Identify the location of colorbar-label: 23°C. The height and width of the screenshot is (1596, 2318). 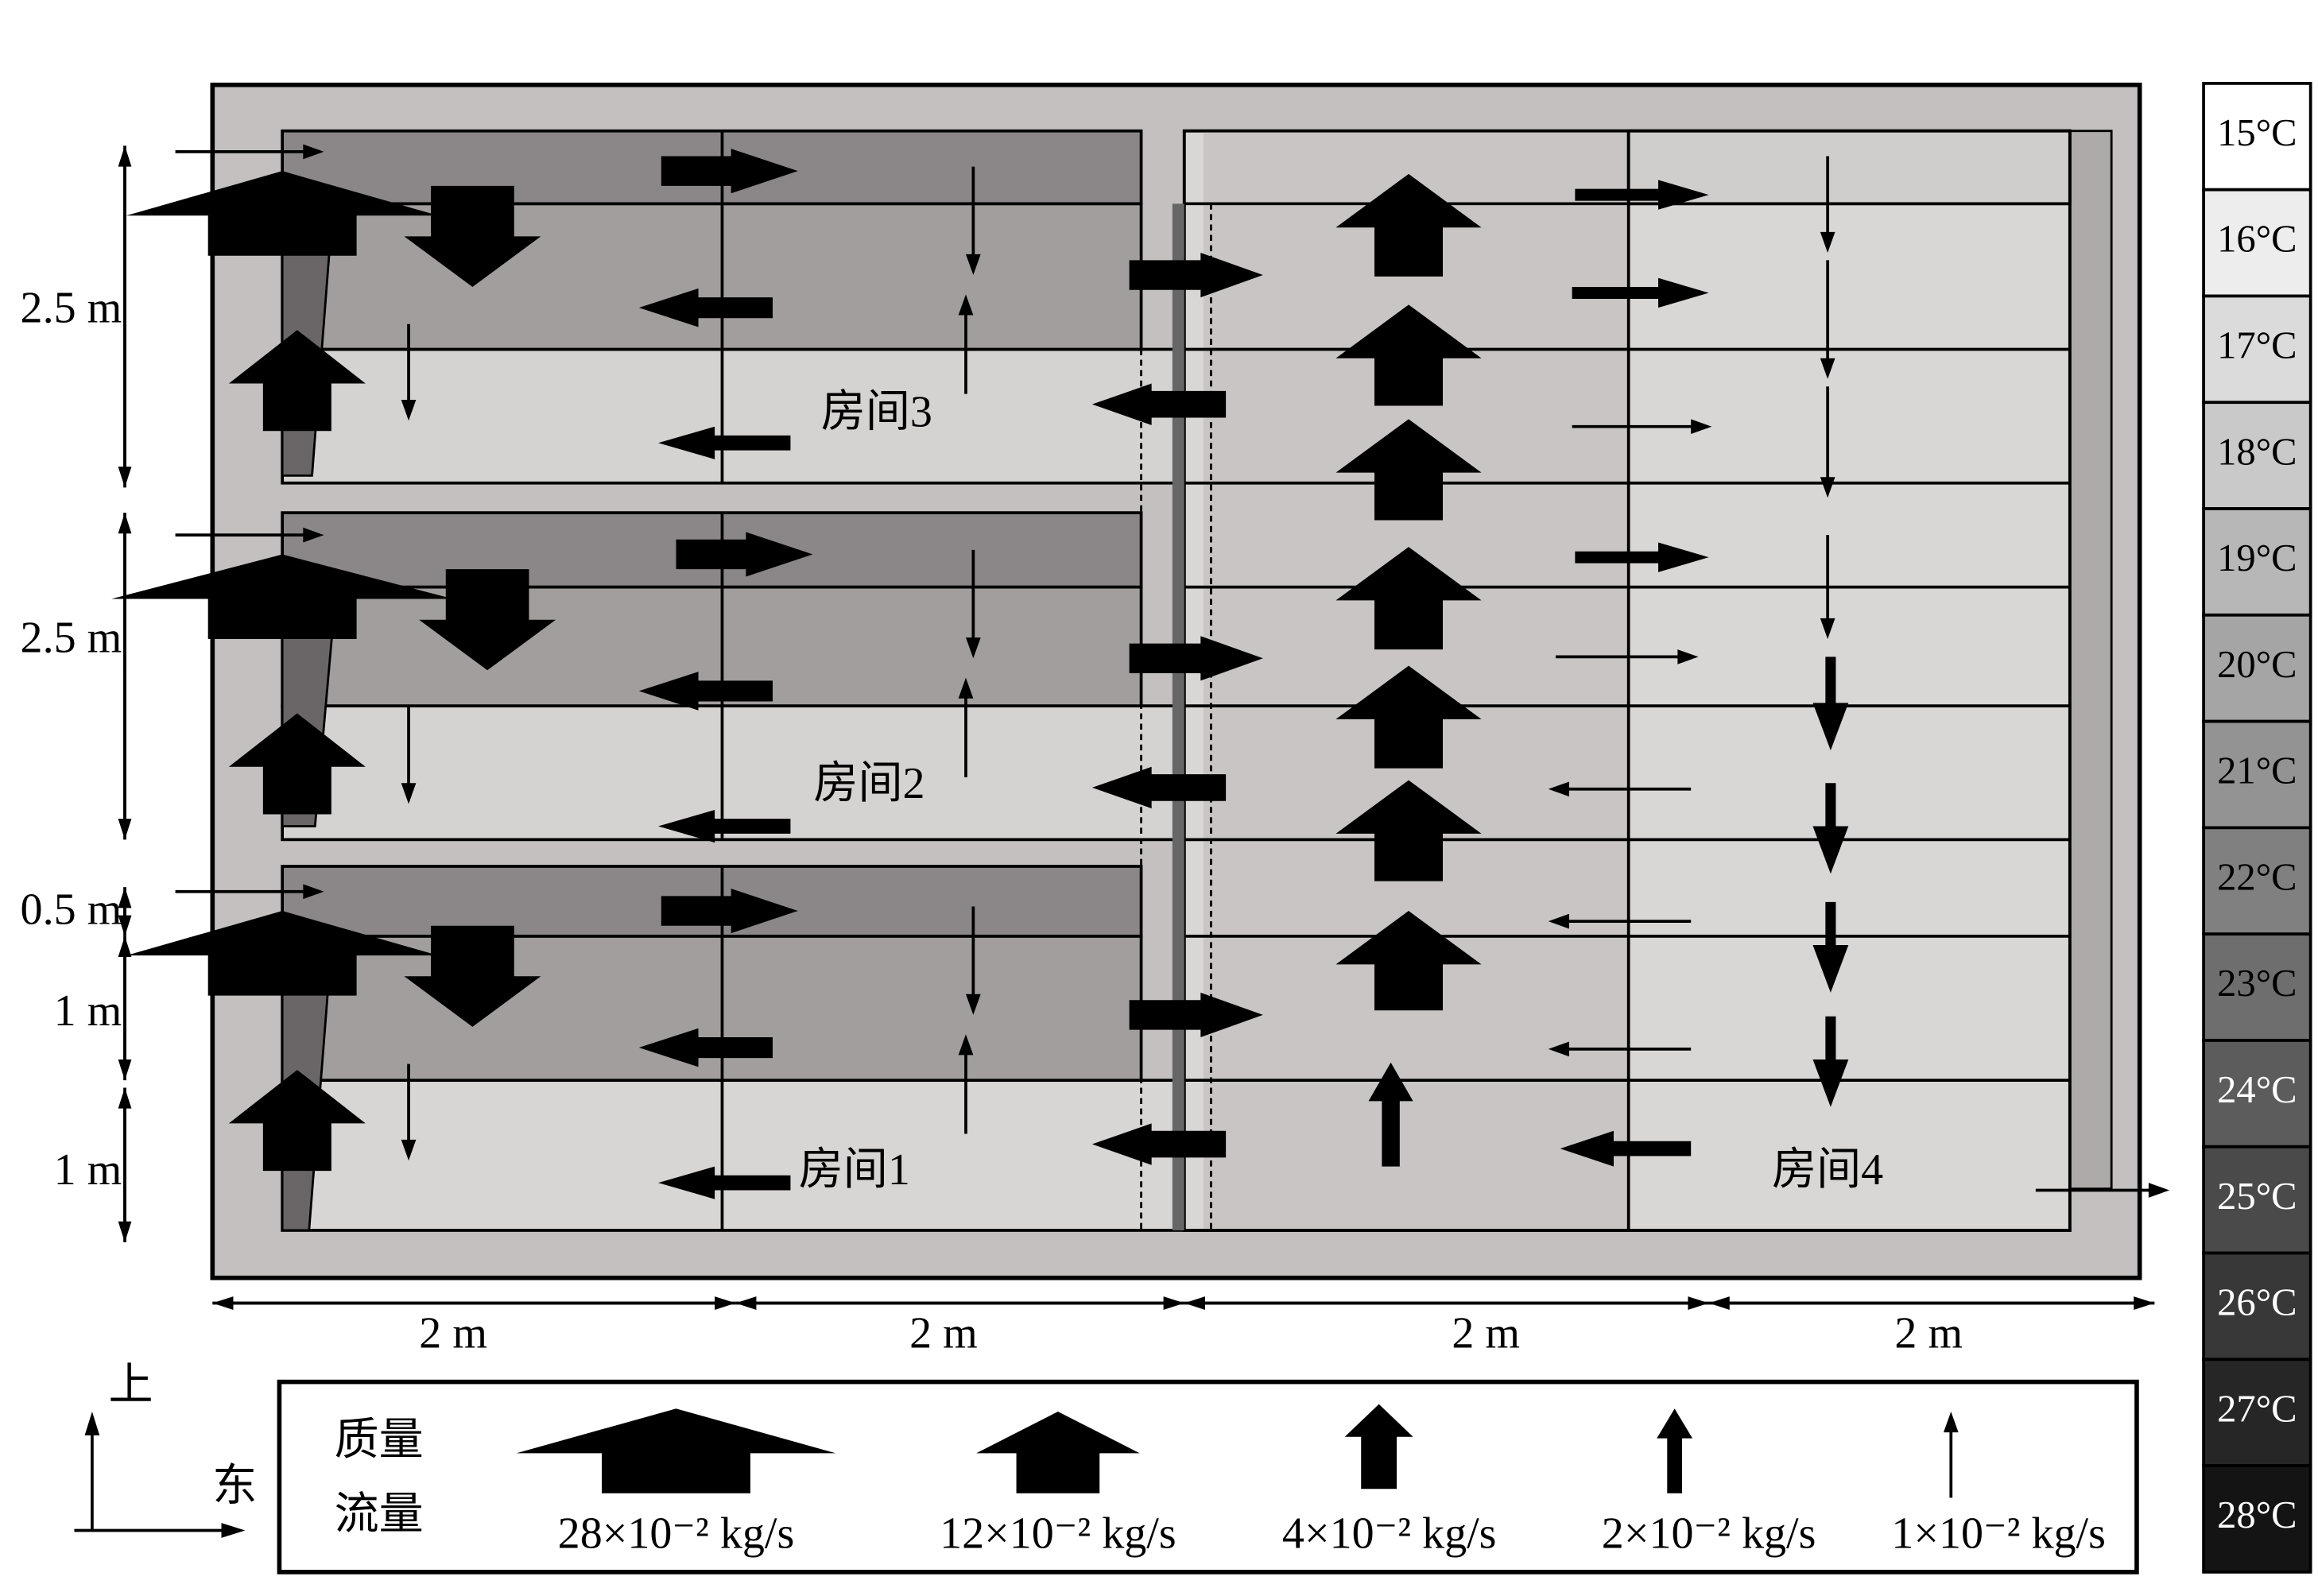
(2257, 983).